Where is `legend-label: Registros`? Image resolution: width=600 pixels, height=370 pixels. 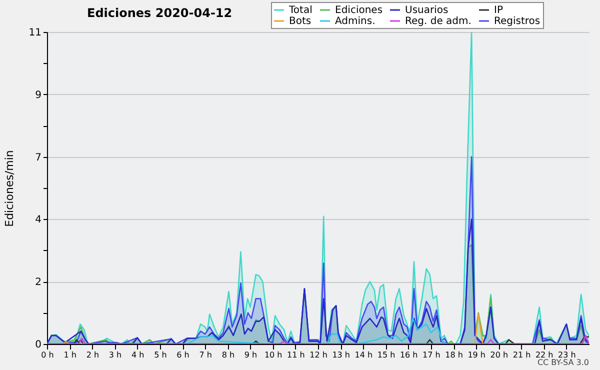 legend-label: Registros is located at coordinates (517, 21).